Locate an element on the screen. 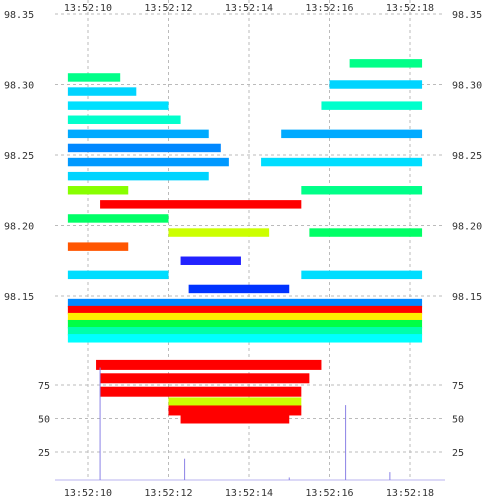 The width and height of the screenshot is (500, 500). volume-tick-label-left: 25 is located at coordinates (44, 453).